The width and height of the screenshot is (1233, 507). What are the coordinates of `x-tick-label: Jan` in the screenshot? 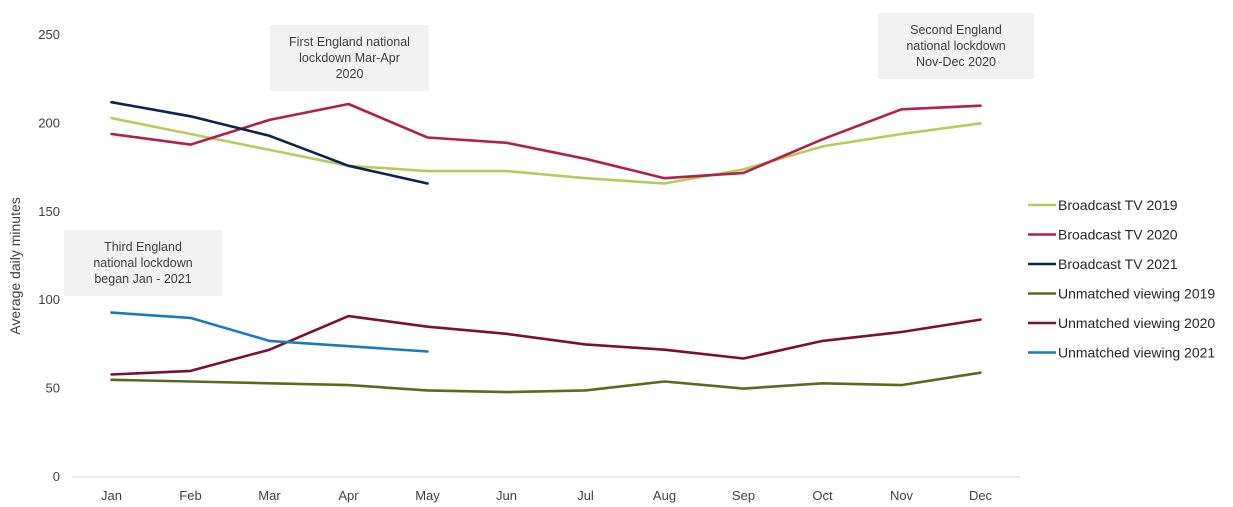 It's located at (111, 495).